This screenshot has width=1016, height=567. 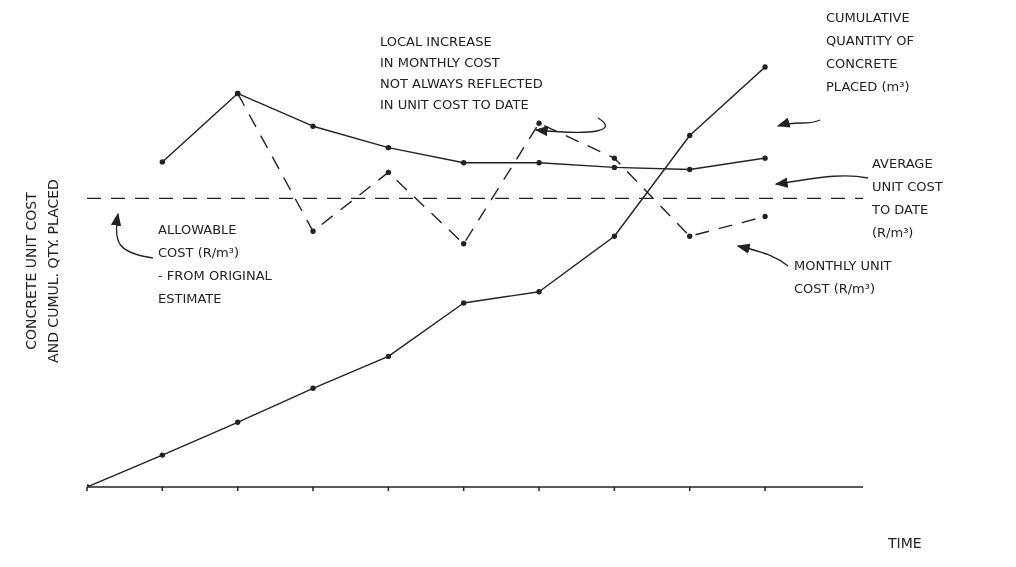 I want to click on text: MONTHLY UNIT COST (R/m³), so click(x=843, y=277).